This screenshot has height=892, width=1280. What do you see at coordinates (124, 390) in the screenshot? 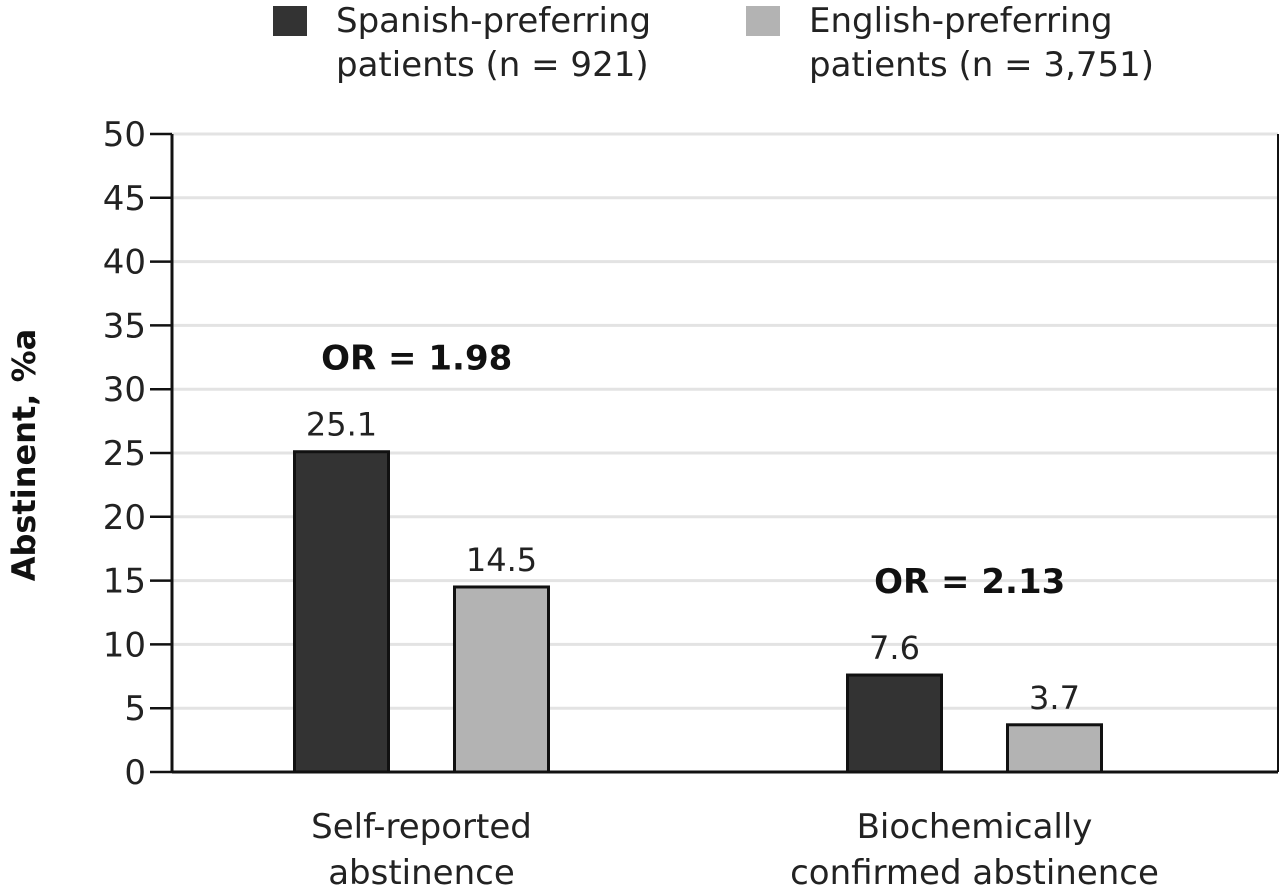
I see `y-tick-label: 30` at bounding box center [124, 390].